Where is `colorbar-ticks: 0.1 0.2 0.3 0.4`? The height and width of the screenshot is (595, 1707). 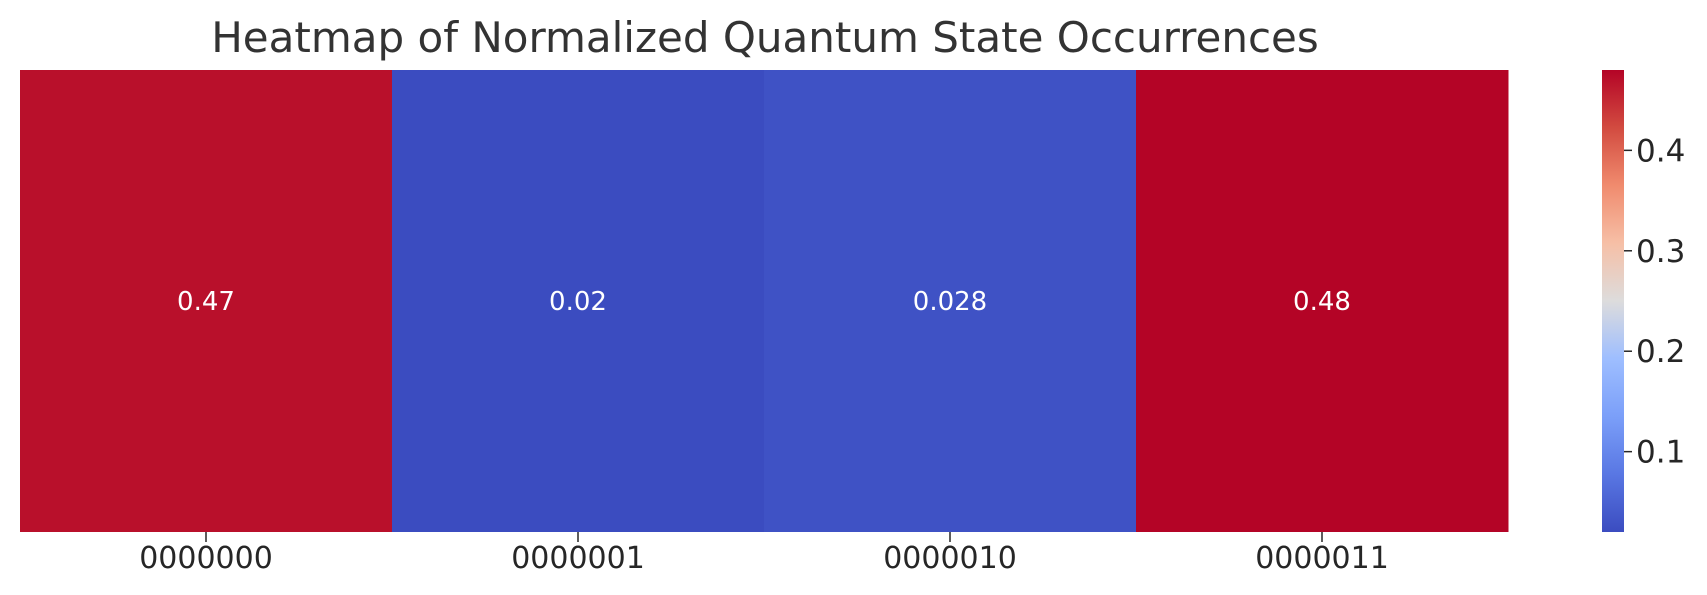
colorbar-ticks: 0.1 0.2 0.3 0.4 is located at coordinates (1654, 302).